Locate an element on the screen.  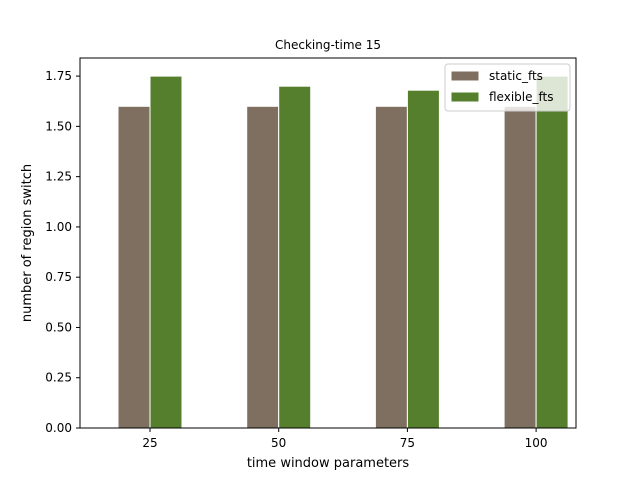
y-tick-label: 0.25 is located at coordinates (58, 378).